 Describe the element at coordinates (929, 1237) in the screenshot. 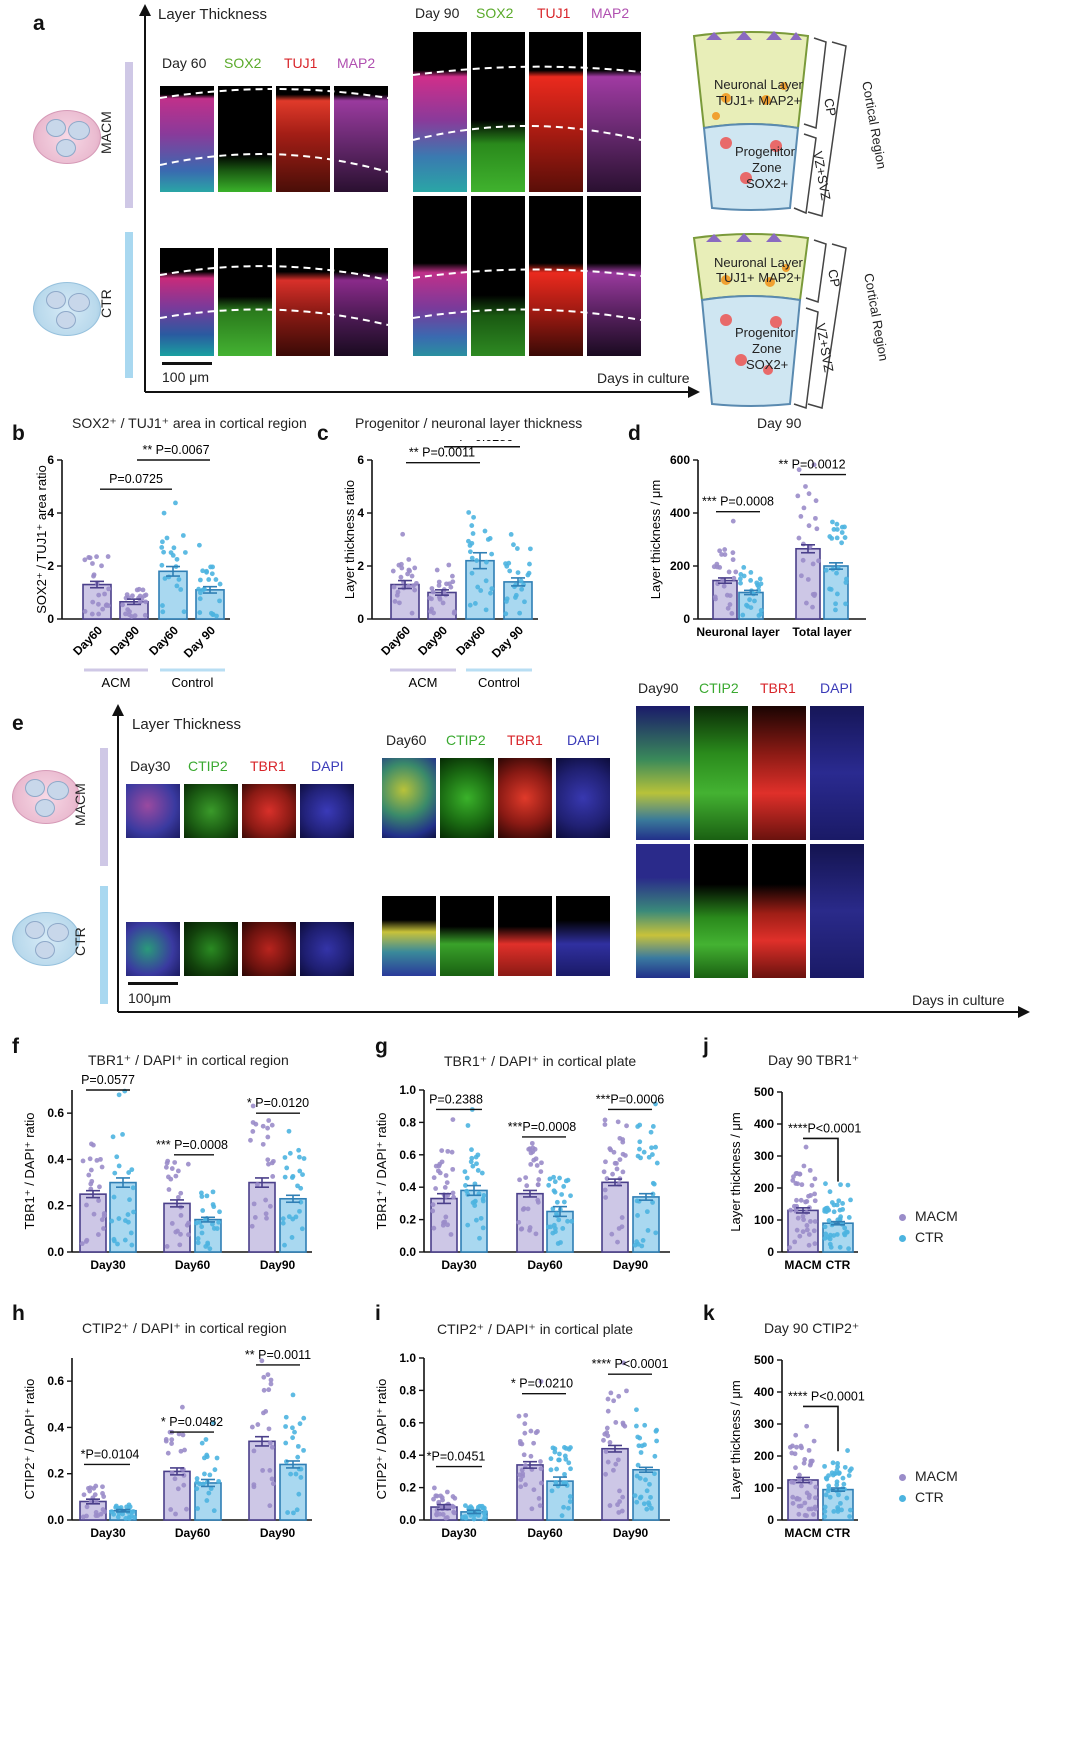

I see `legend-j-ctr: CTR` at that location.